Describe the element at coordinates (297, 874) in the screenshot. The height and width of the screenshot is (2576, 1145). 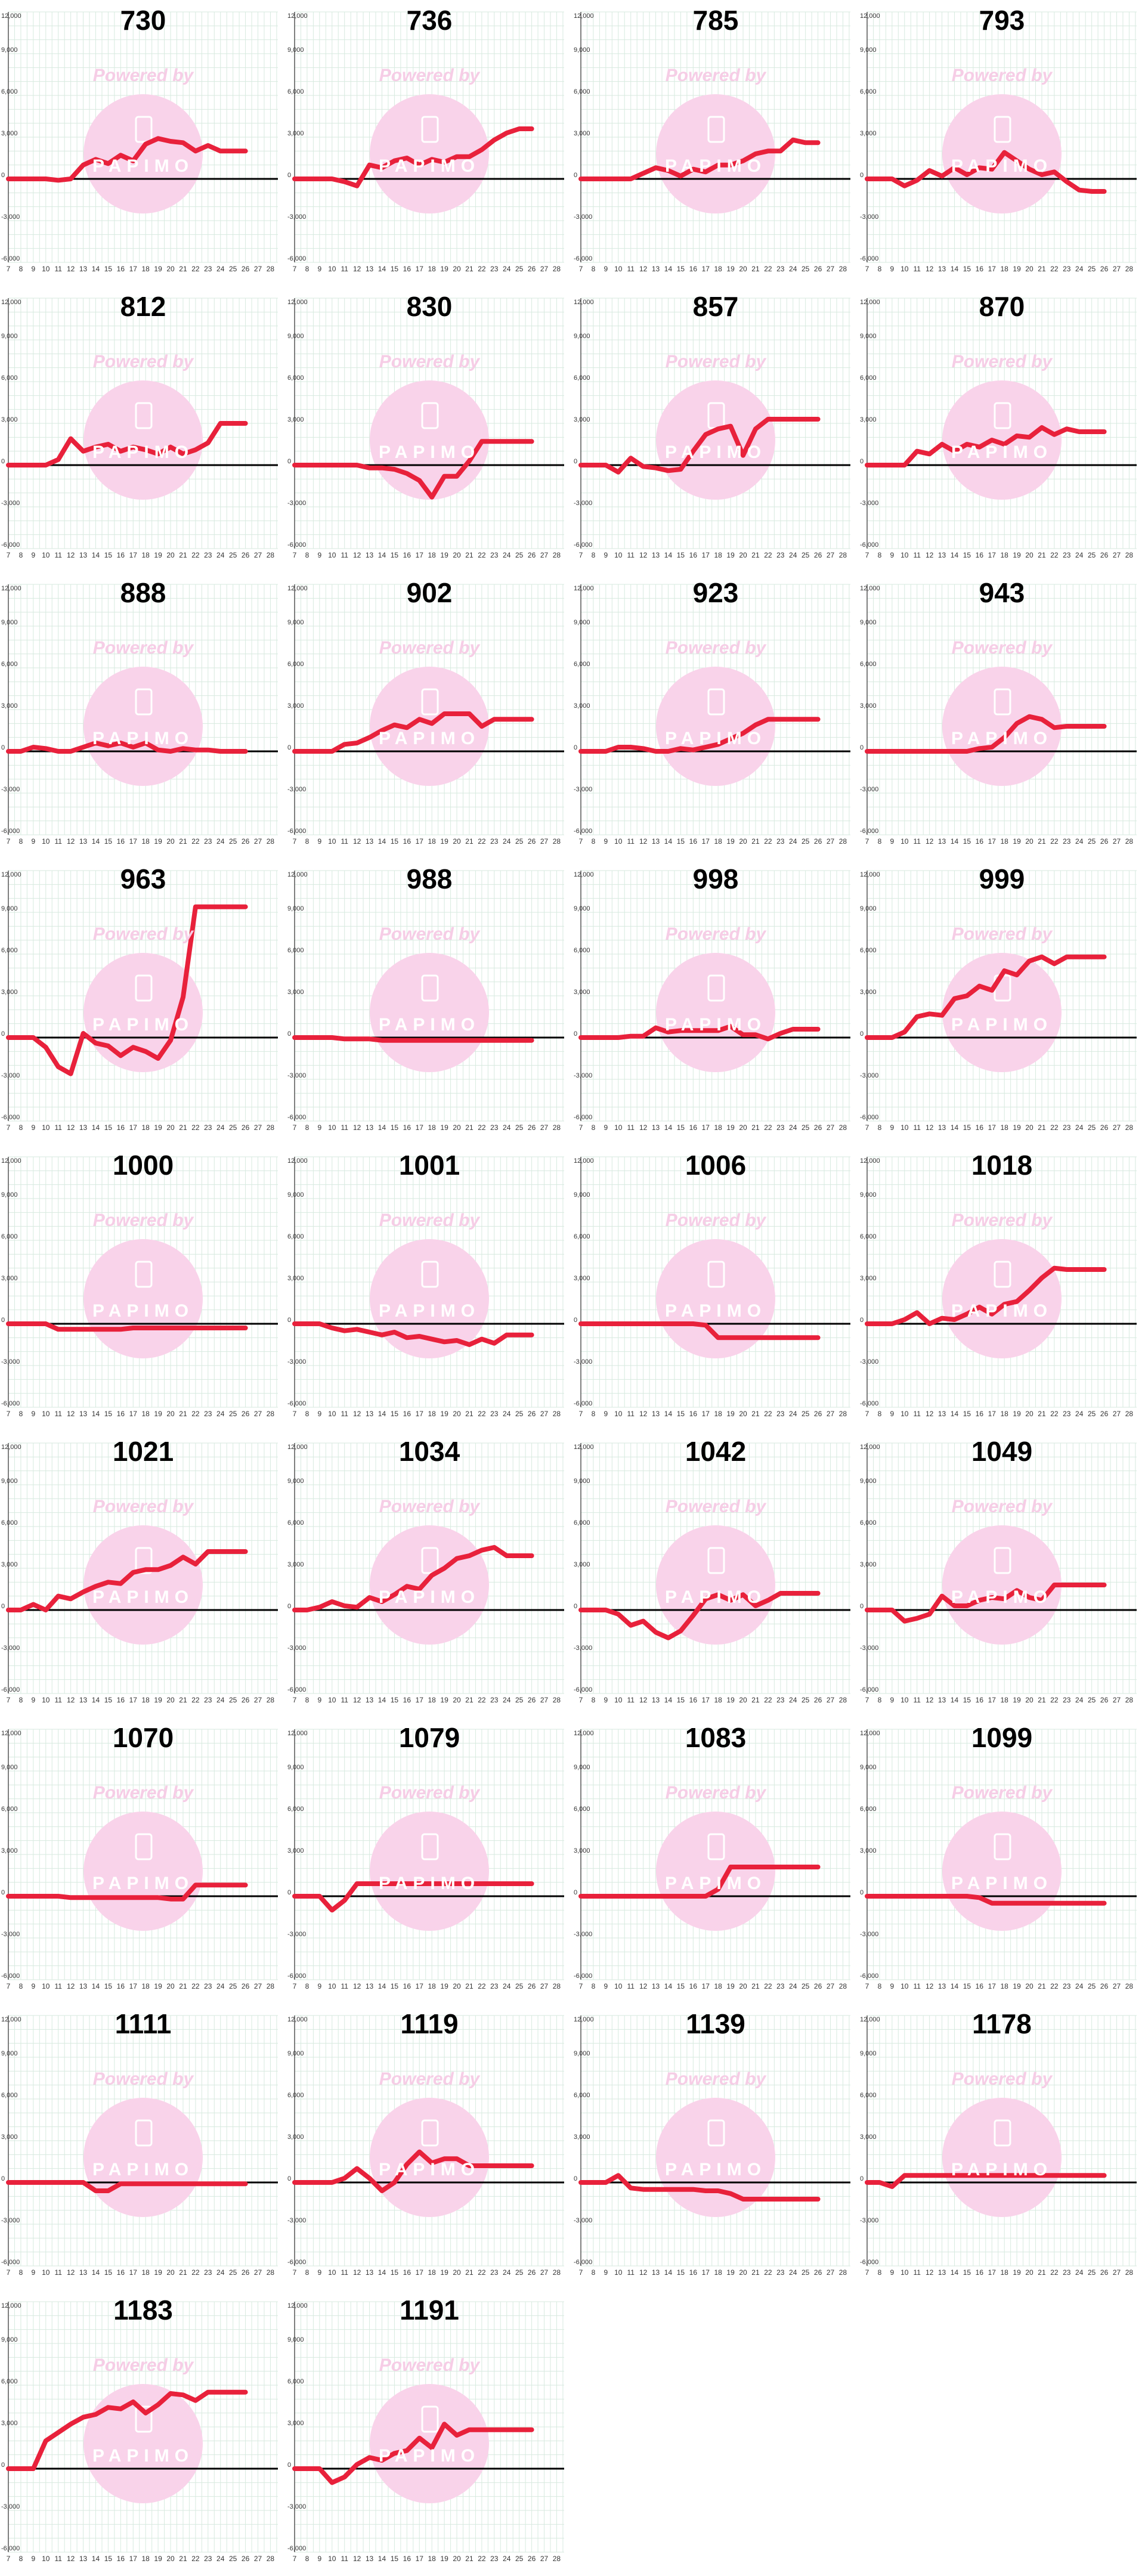
I see `y-tick-label: 12,000` at that location.